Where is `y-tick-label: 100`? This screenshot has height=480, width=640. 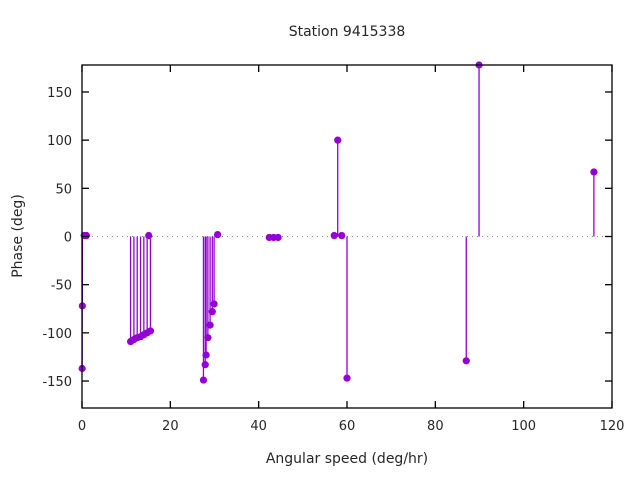
y-tick-label: 100 is located at coordinates (59, 141).